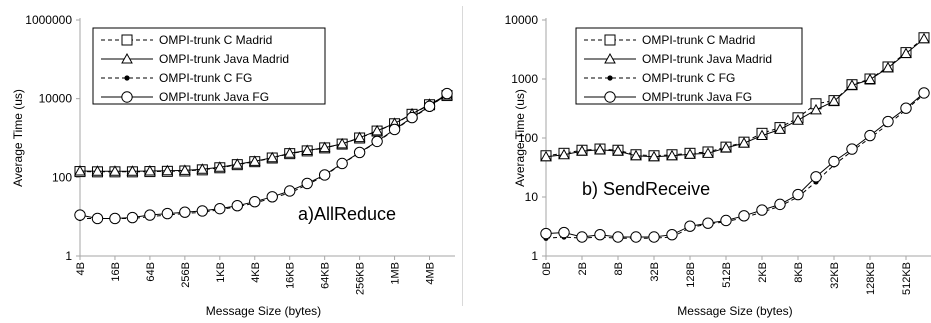 This screenshot has width=931, height=323. Describe the element at coordinates (799, 272) in the screenshot. I see `x-tick-label: 8KB` at that location.